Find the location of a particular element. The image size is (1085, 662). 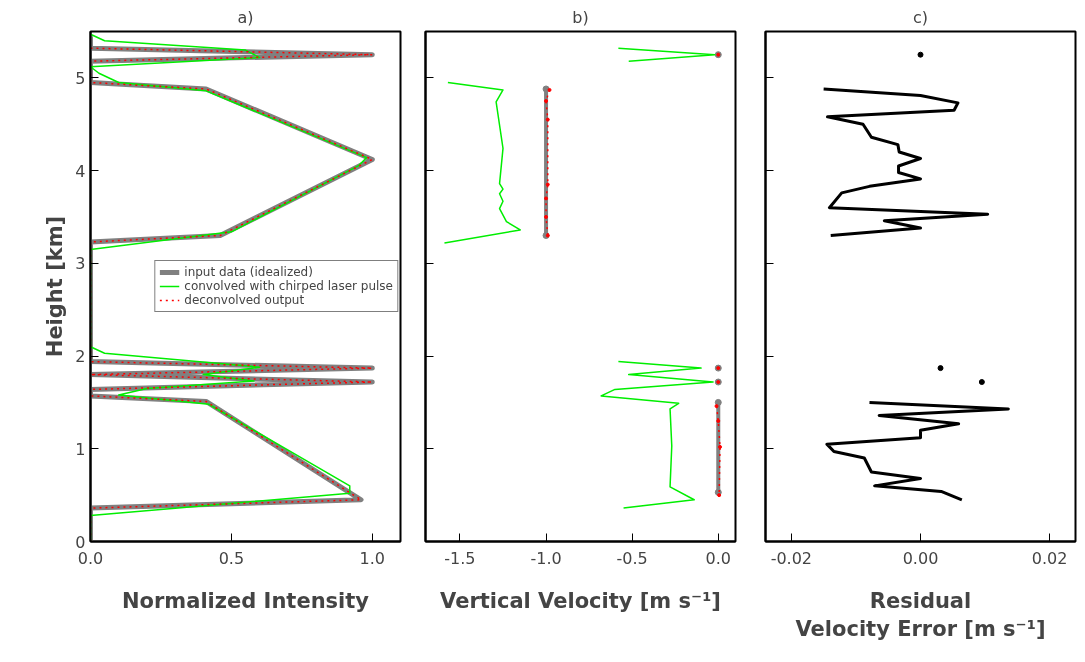

chart-title: c) is located at coordinates (920, 17).